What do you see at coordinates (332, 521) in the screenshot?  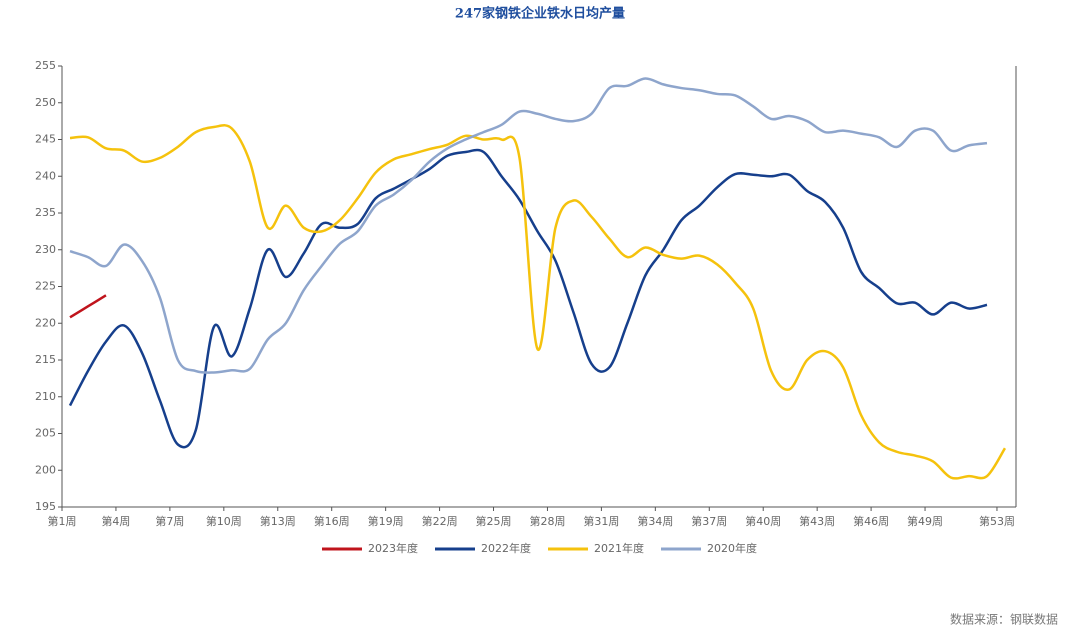 I see `x-tick-label: 第16周` at bounding box center [332, 521].